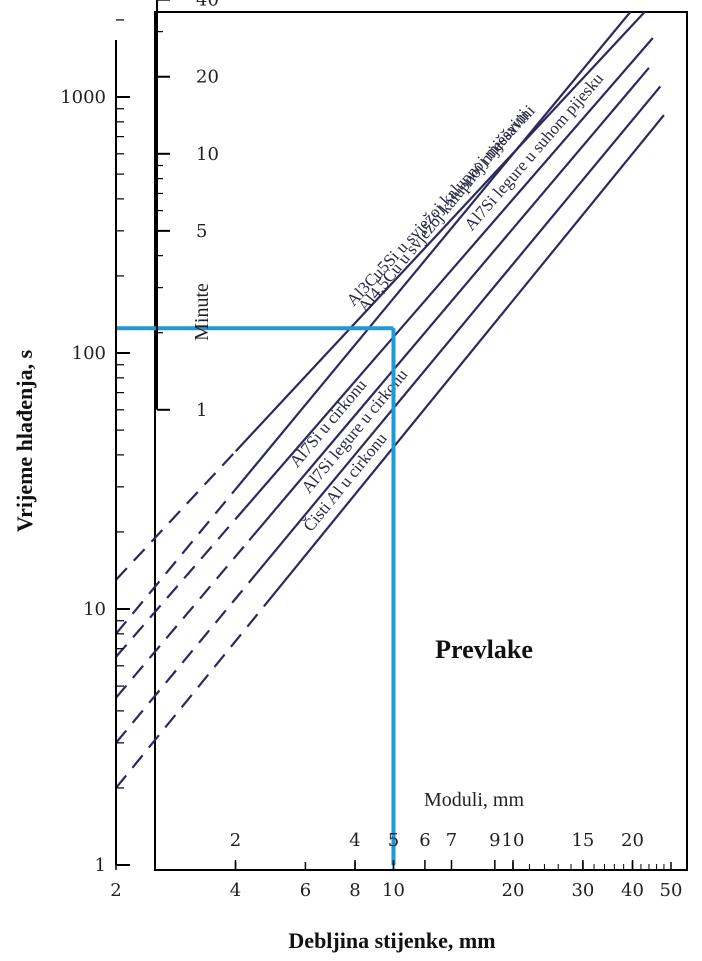  Describe the element at coordinates (207, 154) in the screenshot. I see `minute-tick-label: 10` at that location.